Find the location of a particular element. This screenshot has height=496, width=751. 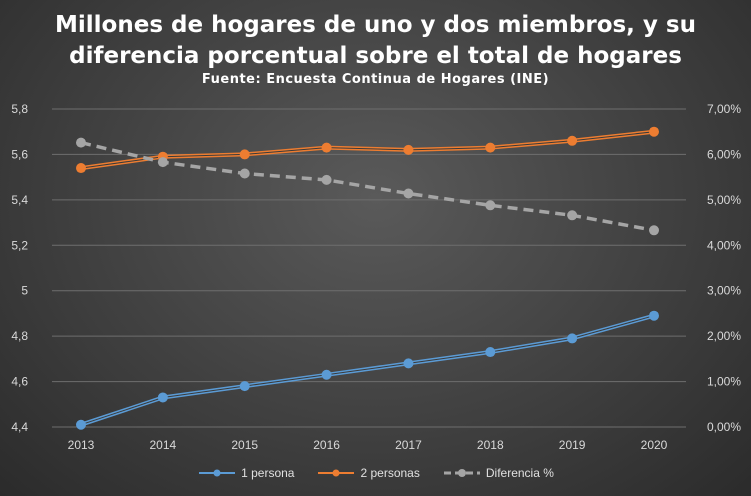

left-axis-tick-label: 5,4 is located at coordinates (19, 200).